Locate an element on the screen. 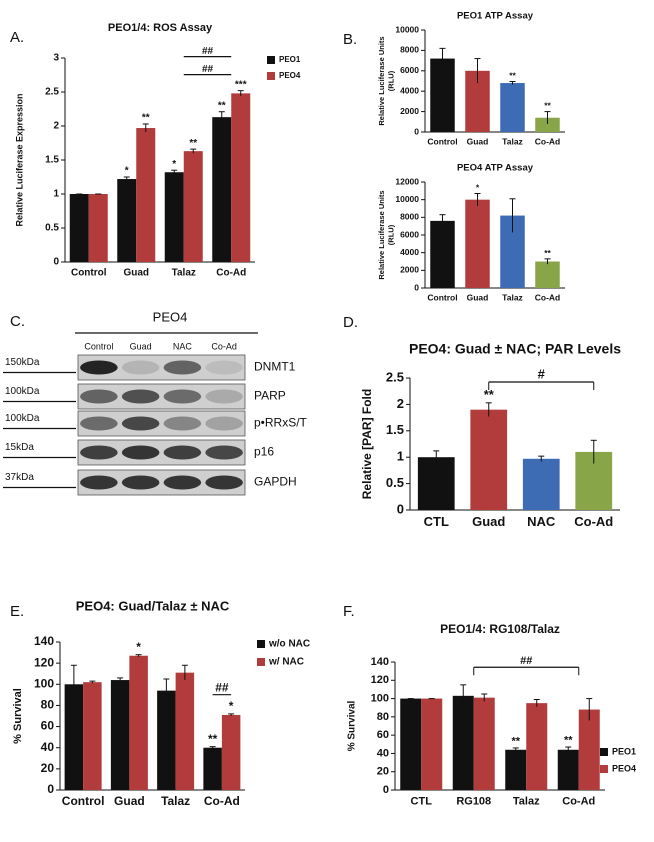 This screenshot has height=842, width=654. y-tick-label: 2 is located at coordinates (400, 403).